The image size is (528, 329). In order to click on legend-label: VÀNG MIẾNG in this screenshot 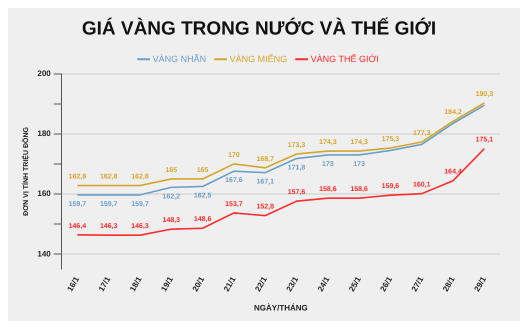, I will do `click(259, 58)`.